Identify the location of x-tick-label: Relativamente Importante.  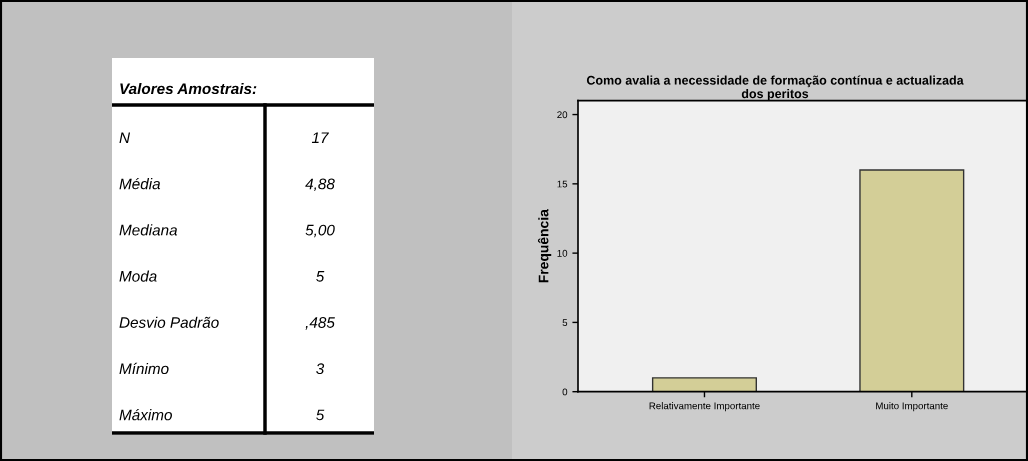
(704, 407).